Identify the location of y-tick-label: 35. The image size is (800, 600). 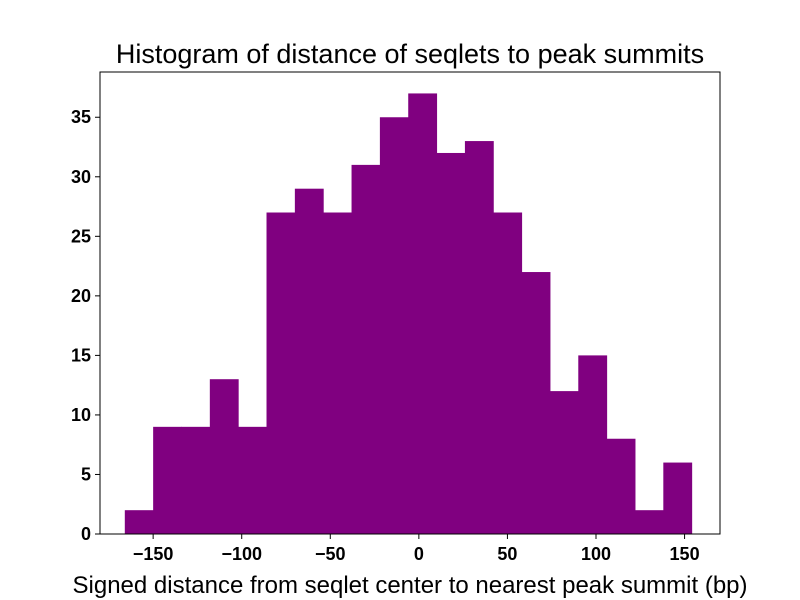
(81, 117).